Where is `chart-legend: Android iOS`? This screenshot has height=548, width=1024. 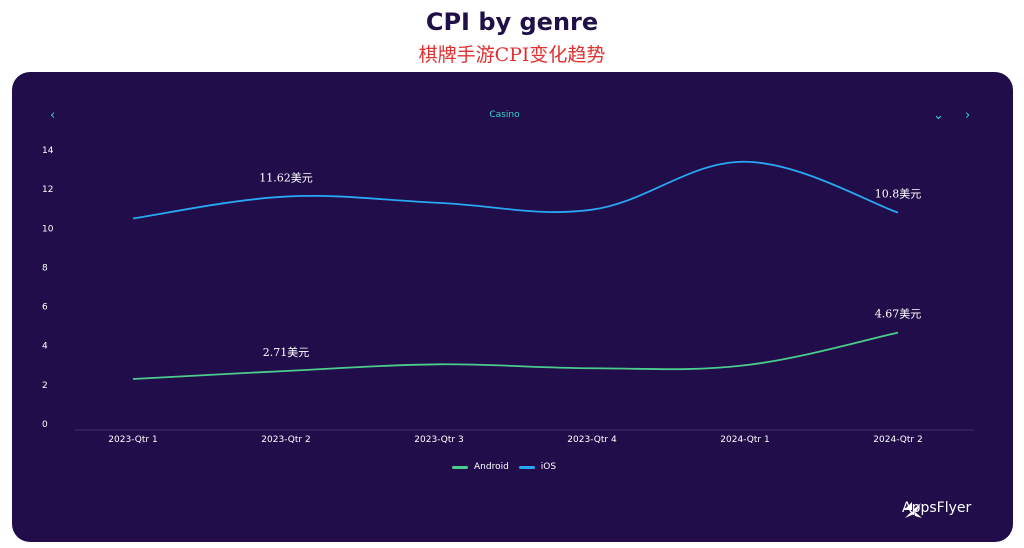 chart-legend: Android iOS is located at coordinates (504, 467).